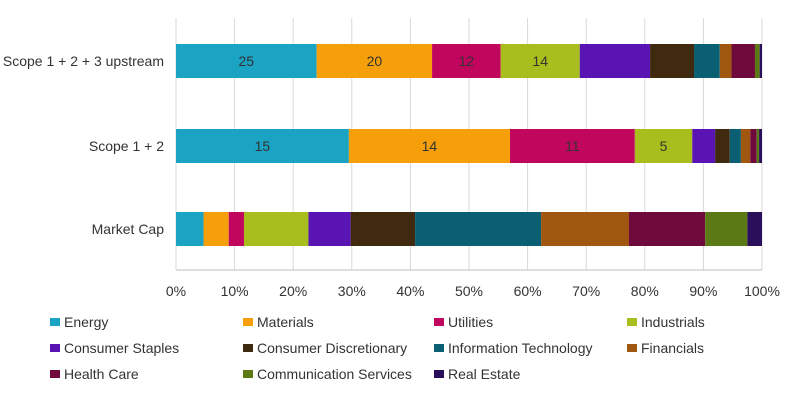 This screenshot has height=401, width=800. What do you see at coordinates (128, 229) in the screenshot?
I see `category-label: Market Cap` at bounding box center [128, 229].